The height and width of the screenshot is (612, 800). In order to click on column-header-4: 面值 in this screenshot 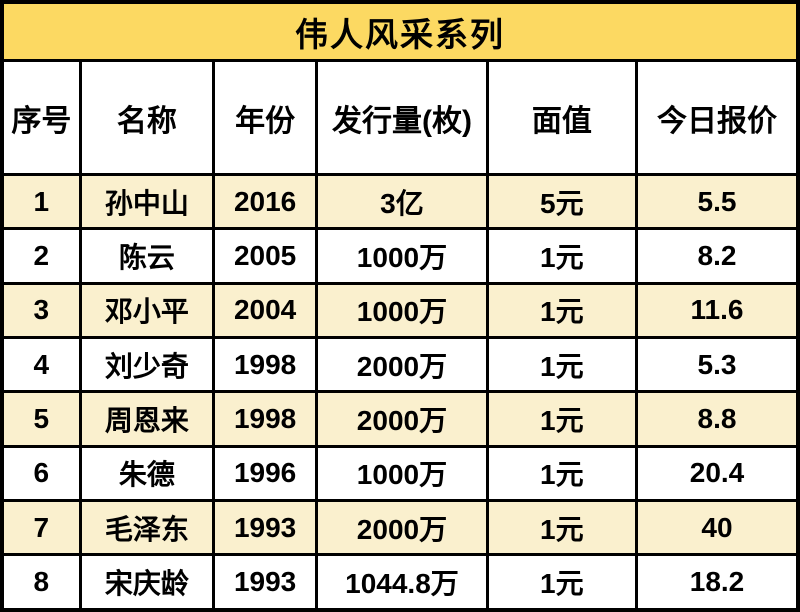, I will do `click(562, 117)`.